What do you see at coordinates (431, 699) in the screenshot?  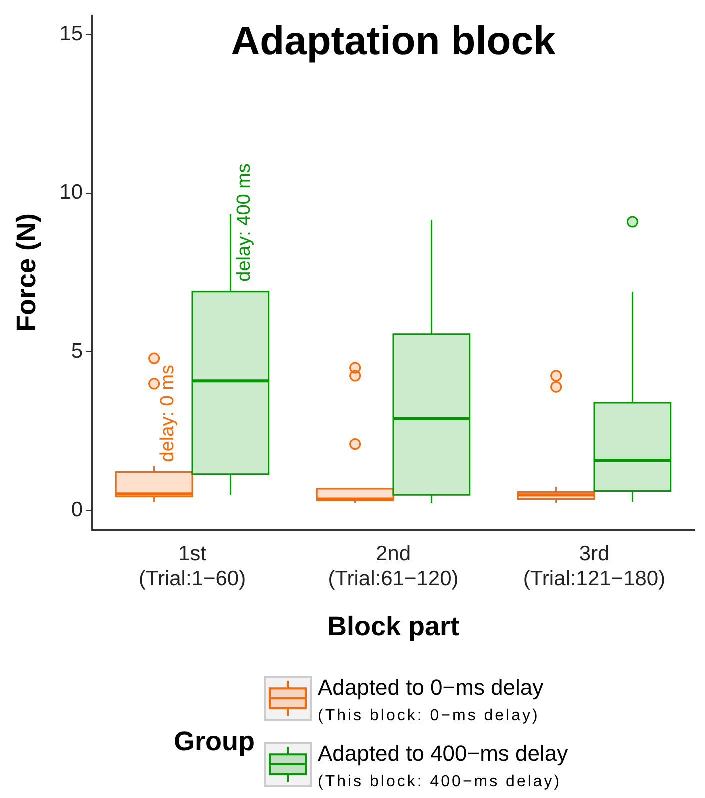 I see `legend-label: Adapted to 0−ms delay (This block: 0−ms delay)` at bounding box center [431, 699].